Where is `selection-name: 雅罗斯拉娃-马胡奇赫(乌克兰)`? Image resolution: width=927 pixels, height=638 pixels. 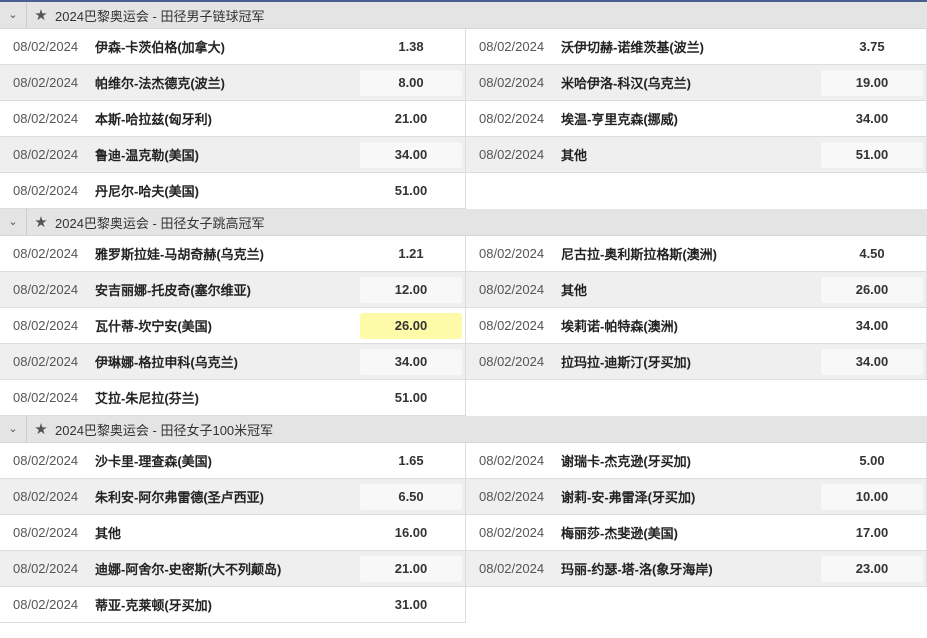 selection-name: 雅罗斯拉娃-马胡奇赫(乌克兰) is located at coordinates (179, 254).